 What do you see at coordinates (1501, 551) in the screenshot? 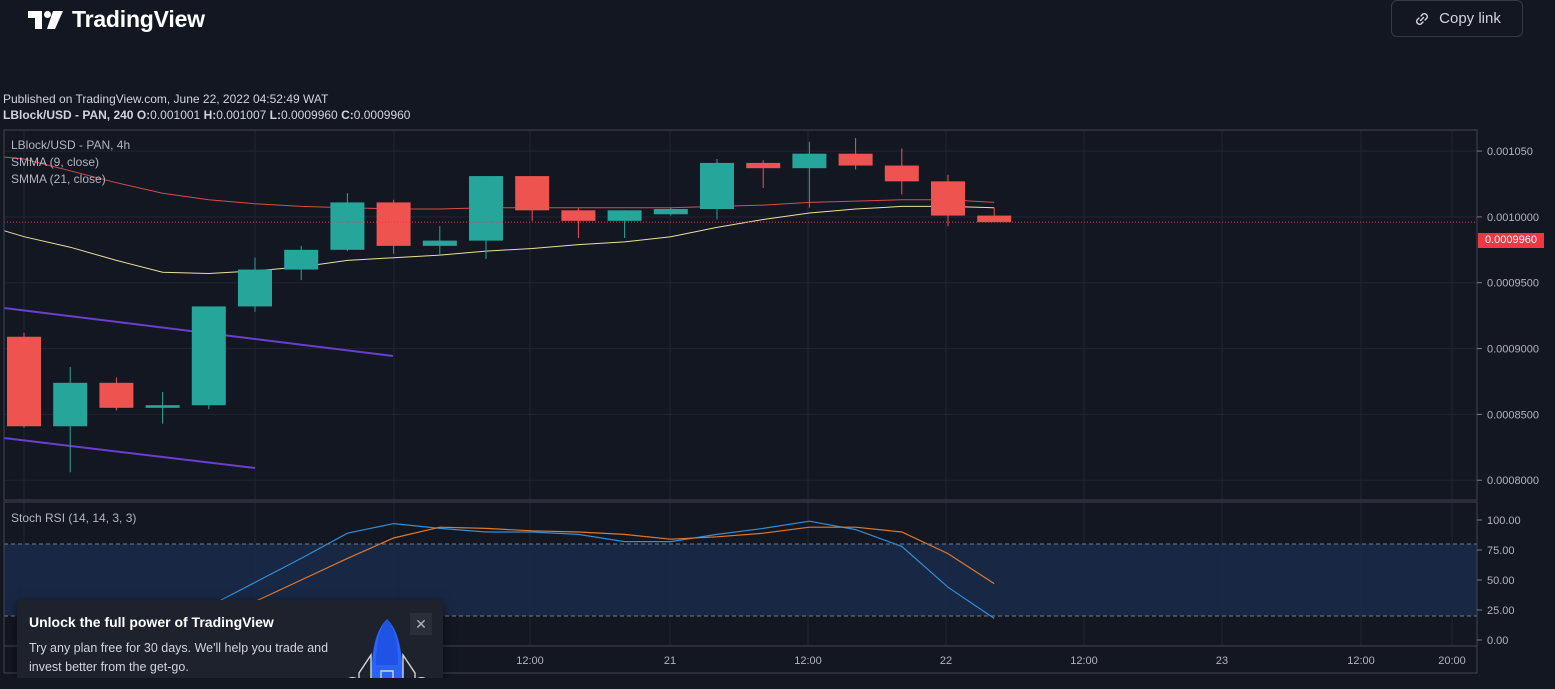
I see `stoch-axis-label: 75.00` at bounding box center [1501, 551].